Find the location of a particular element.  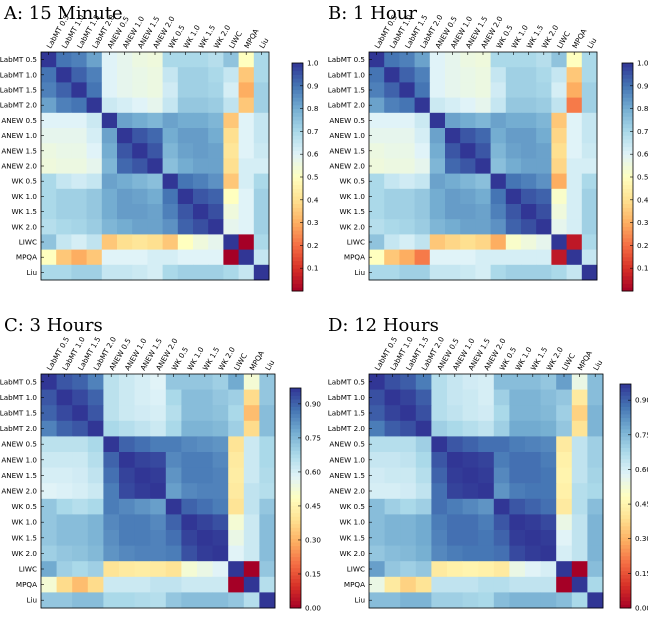

row-label: LabMT 0.5 is located at coordinates (346, 381).